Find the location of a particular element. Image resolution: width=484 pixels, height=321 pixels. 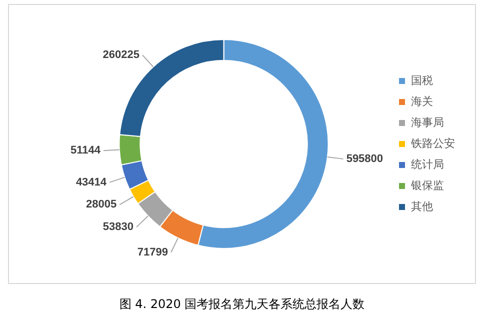

data-label: 51144 is located at coordinates (86, 150).